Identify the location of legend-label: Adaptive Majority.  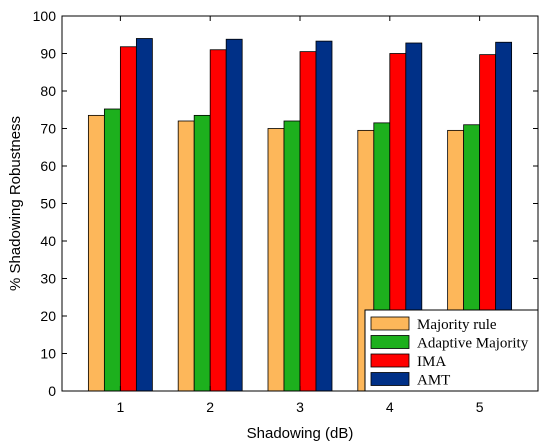
(473, 344).